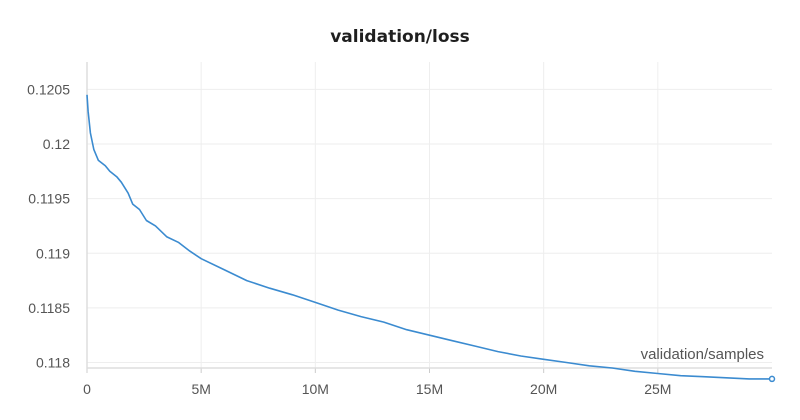 Image resolution: width=800 pixels, height=420 pixels. Describe the element at coordinates (657, 389) in the screenshot. I see `x-tick-label: 25M` at that location.